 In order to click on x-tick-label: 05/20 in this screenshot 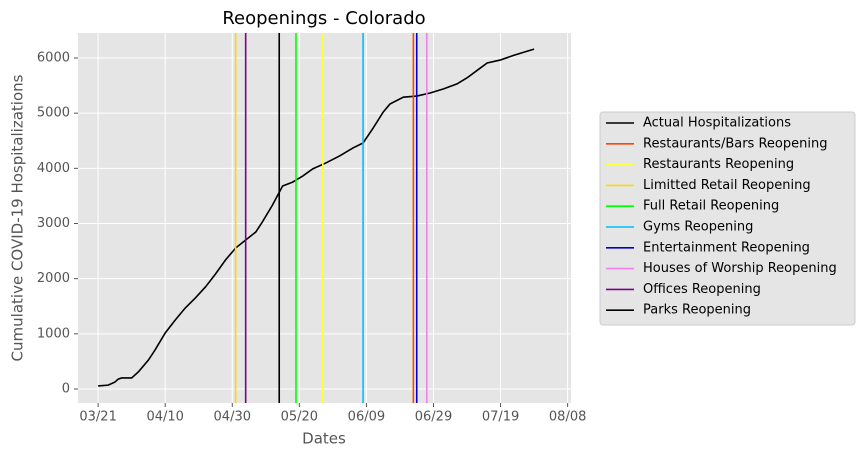, I will do `click(299, 417)`.